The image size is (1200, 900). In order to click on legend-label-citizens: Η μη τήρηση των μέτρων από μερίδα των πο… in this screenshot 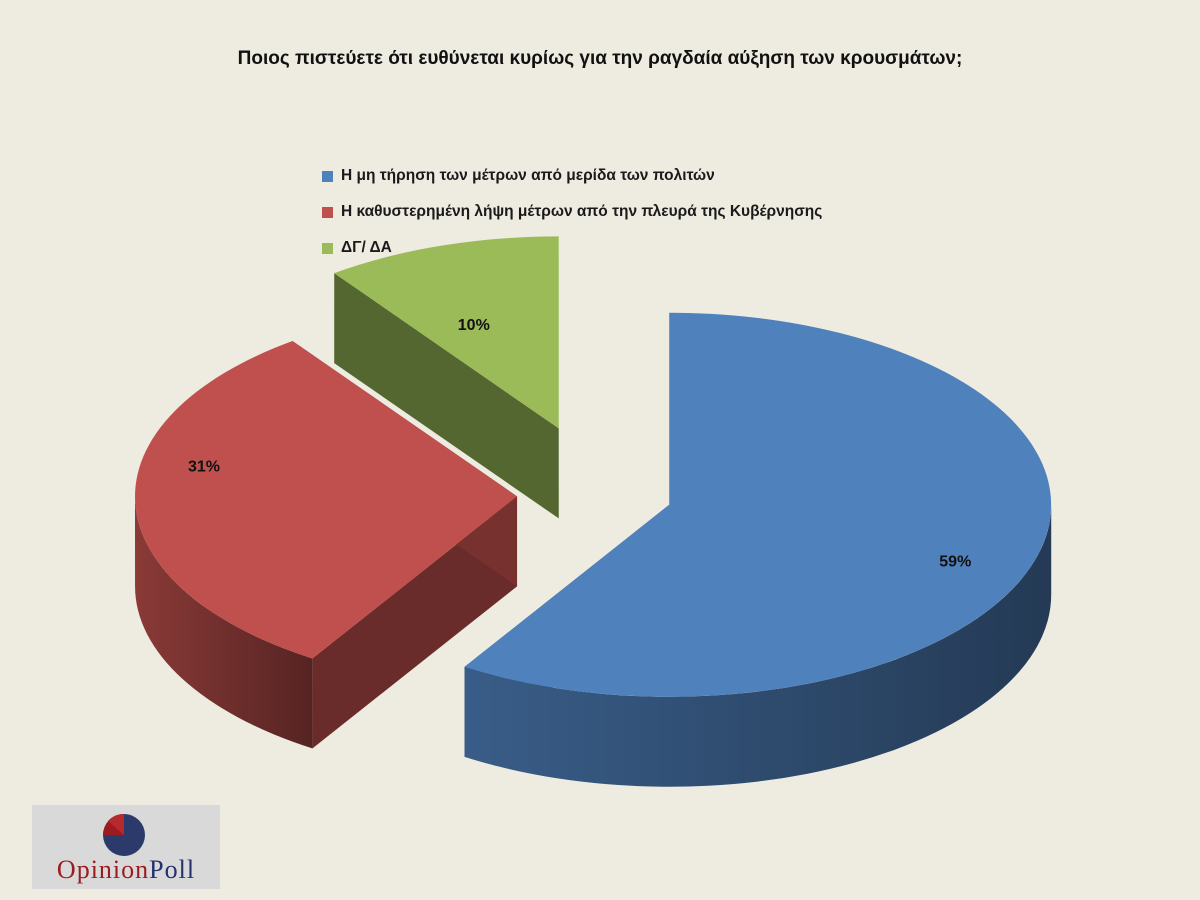, I will do `click(528, 175)`.